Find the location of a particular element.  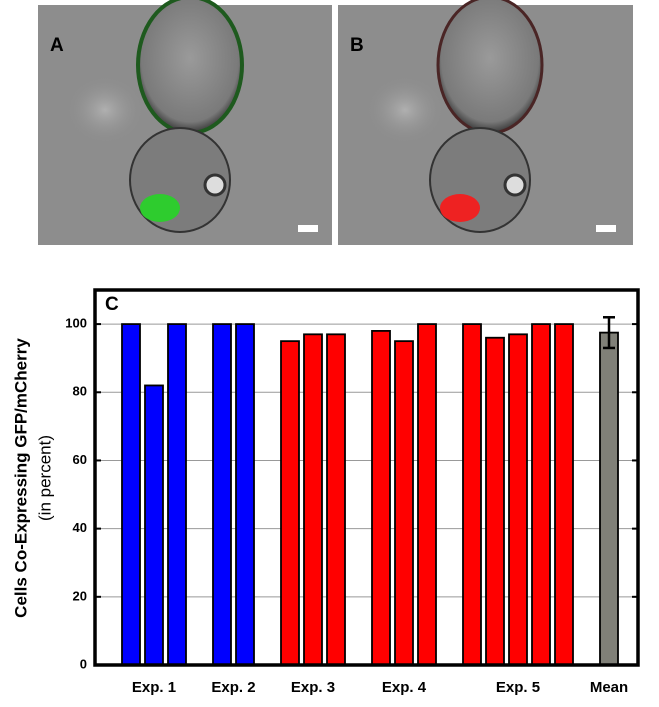

panel-label: C is located at coordinates (112, 304).